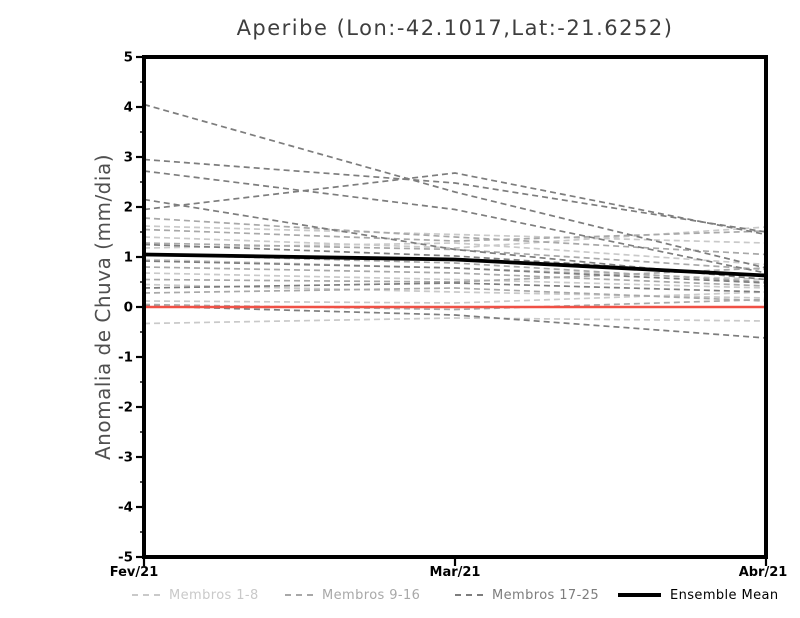  Describe the element at coordinates (125, 408) in the screenshot. I see `y-tick-label: -2` at that location.